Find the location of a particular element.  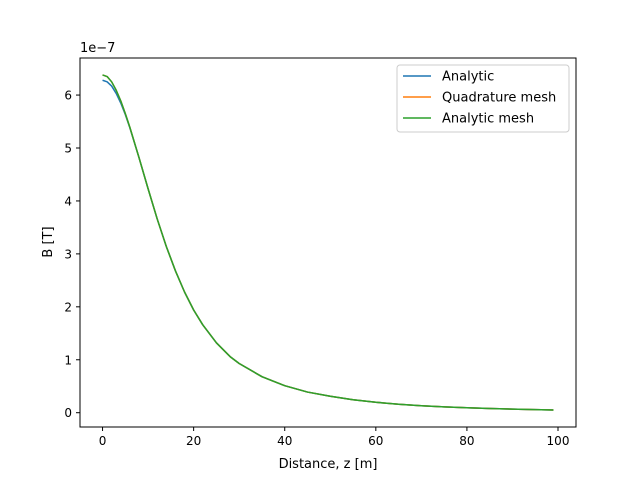

legend-label-0: Analytic is located at coordinates (468, 77).